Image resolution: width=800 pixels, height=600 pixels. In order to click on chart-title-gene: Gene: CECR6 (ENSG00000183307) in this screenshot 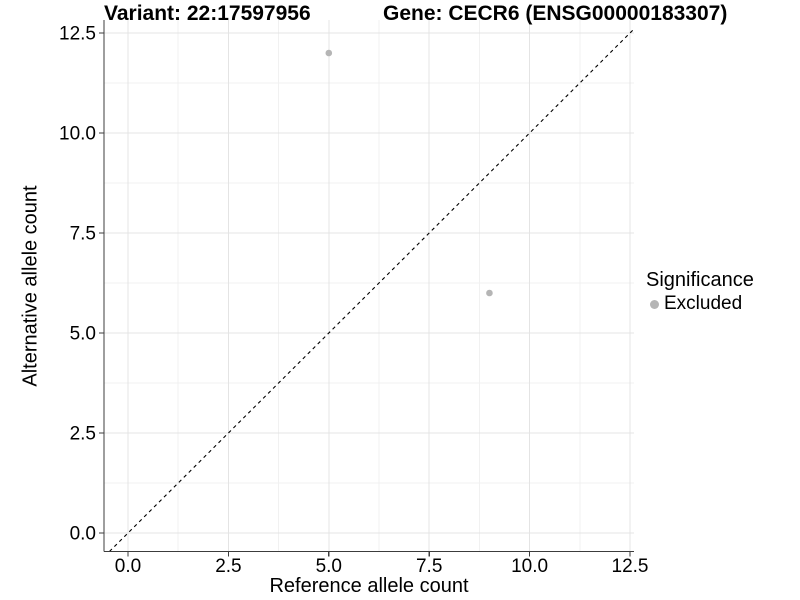, I will do `click(555, 13)`.